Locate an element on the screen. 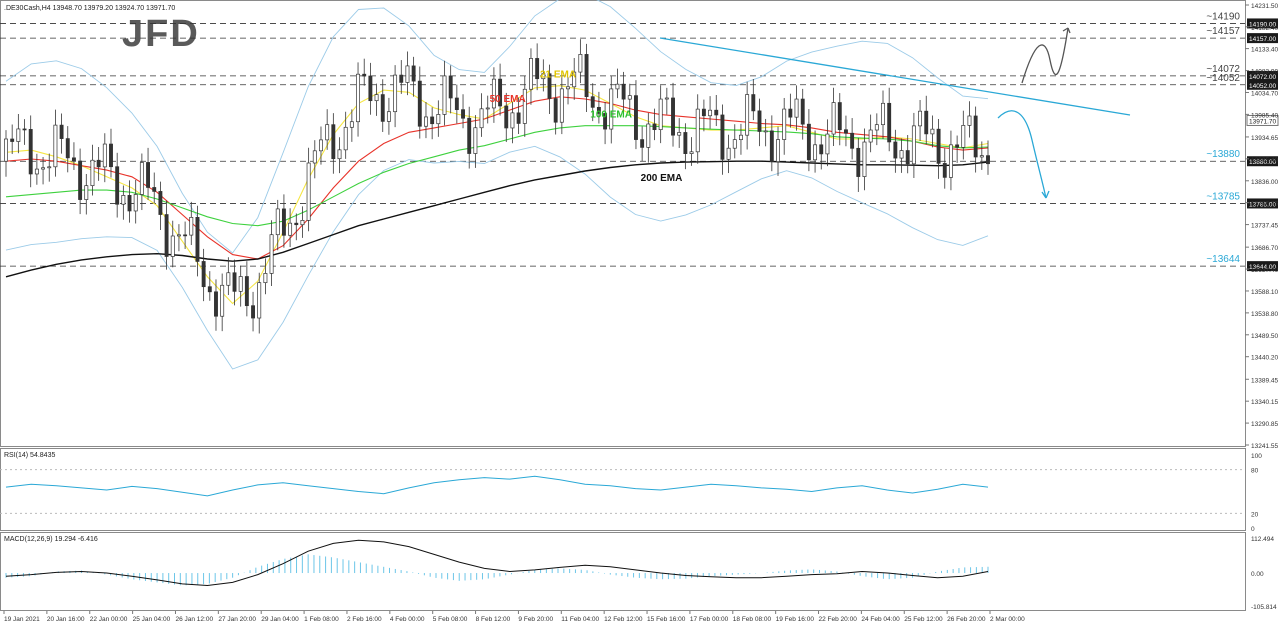 The width and height of the screenshot is (1280, 630). macd-pane is located at coordinates (623, 571).